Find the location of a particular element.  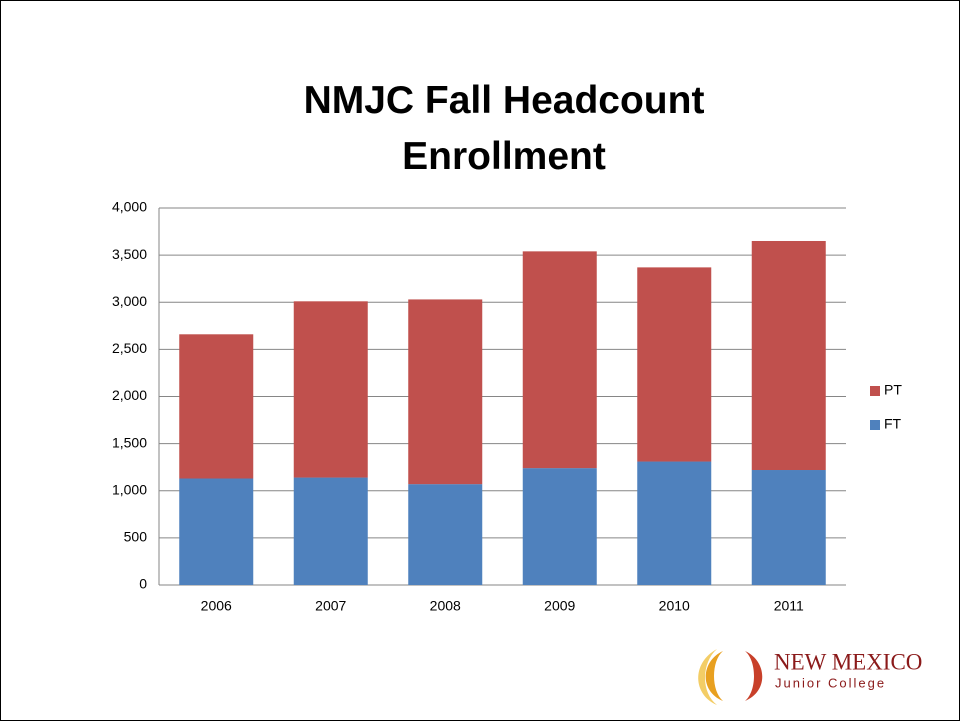

y-tick-label: 3,500 is located at coordinates (129, 254).